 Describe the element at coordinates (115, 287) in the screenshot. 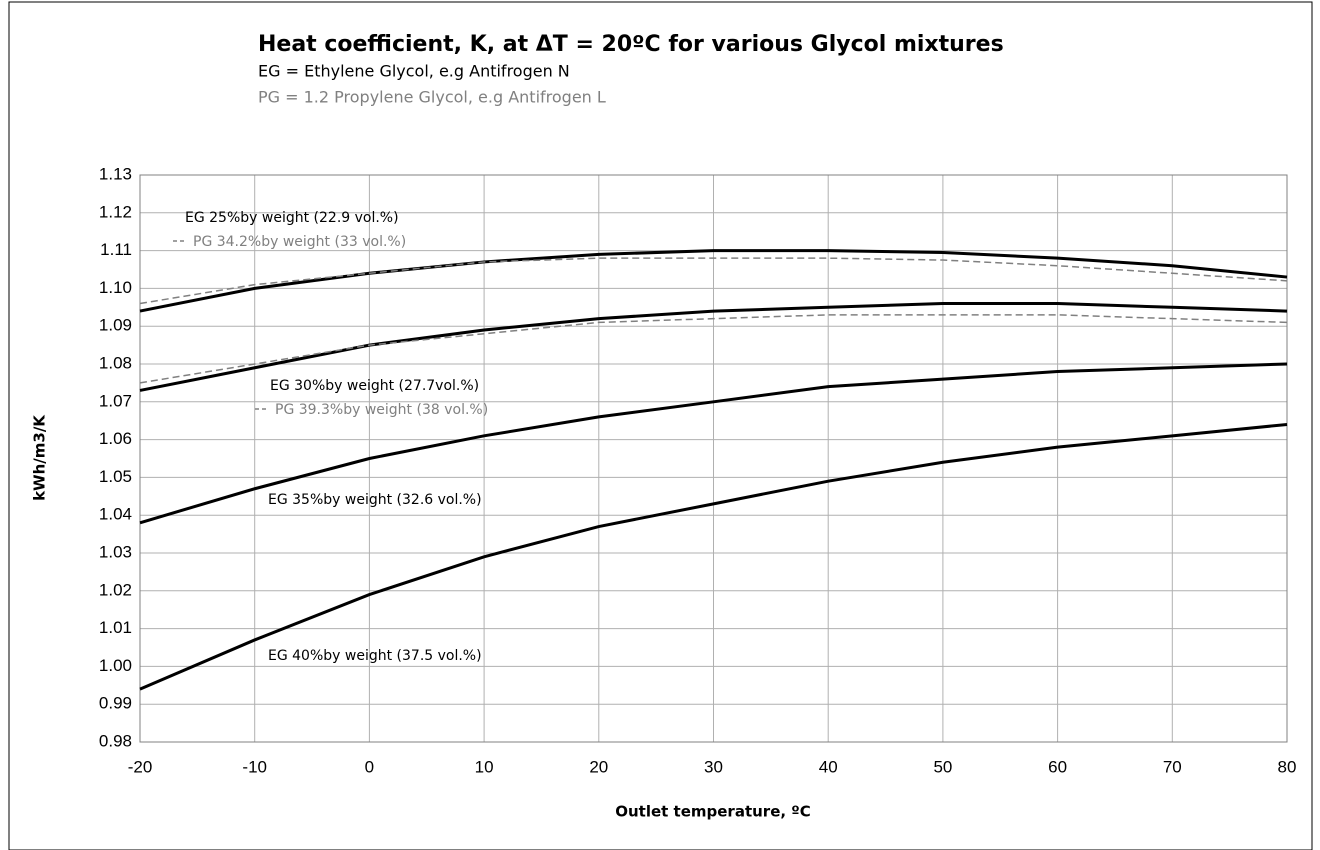

I see `y-tick-label: 1.10` at that location.